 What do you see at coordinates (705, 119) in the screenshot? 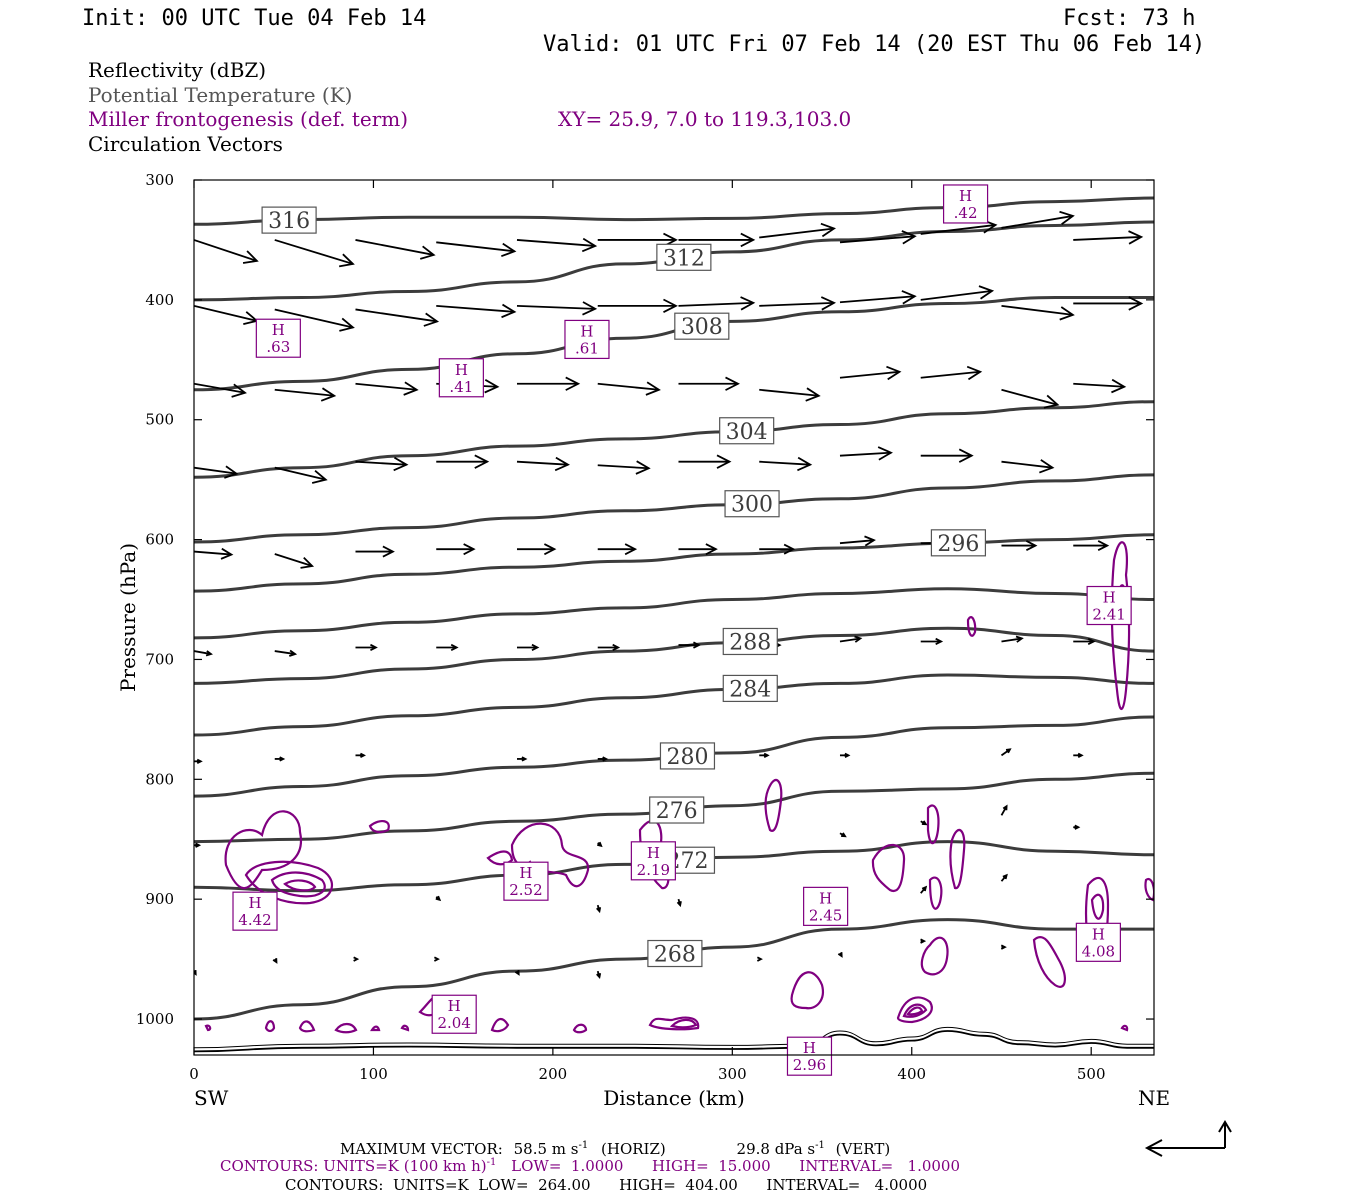
I see `cross-section-endpoints: XY= 25.9, 7.0 to 119.3,103.0` at bounding box center [705, 119].